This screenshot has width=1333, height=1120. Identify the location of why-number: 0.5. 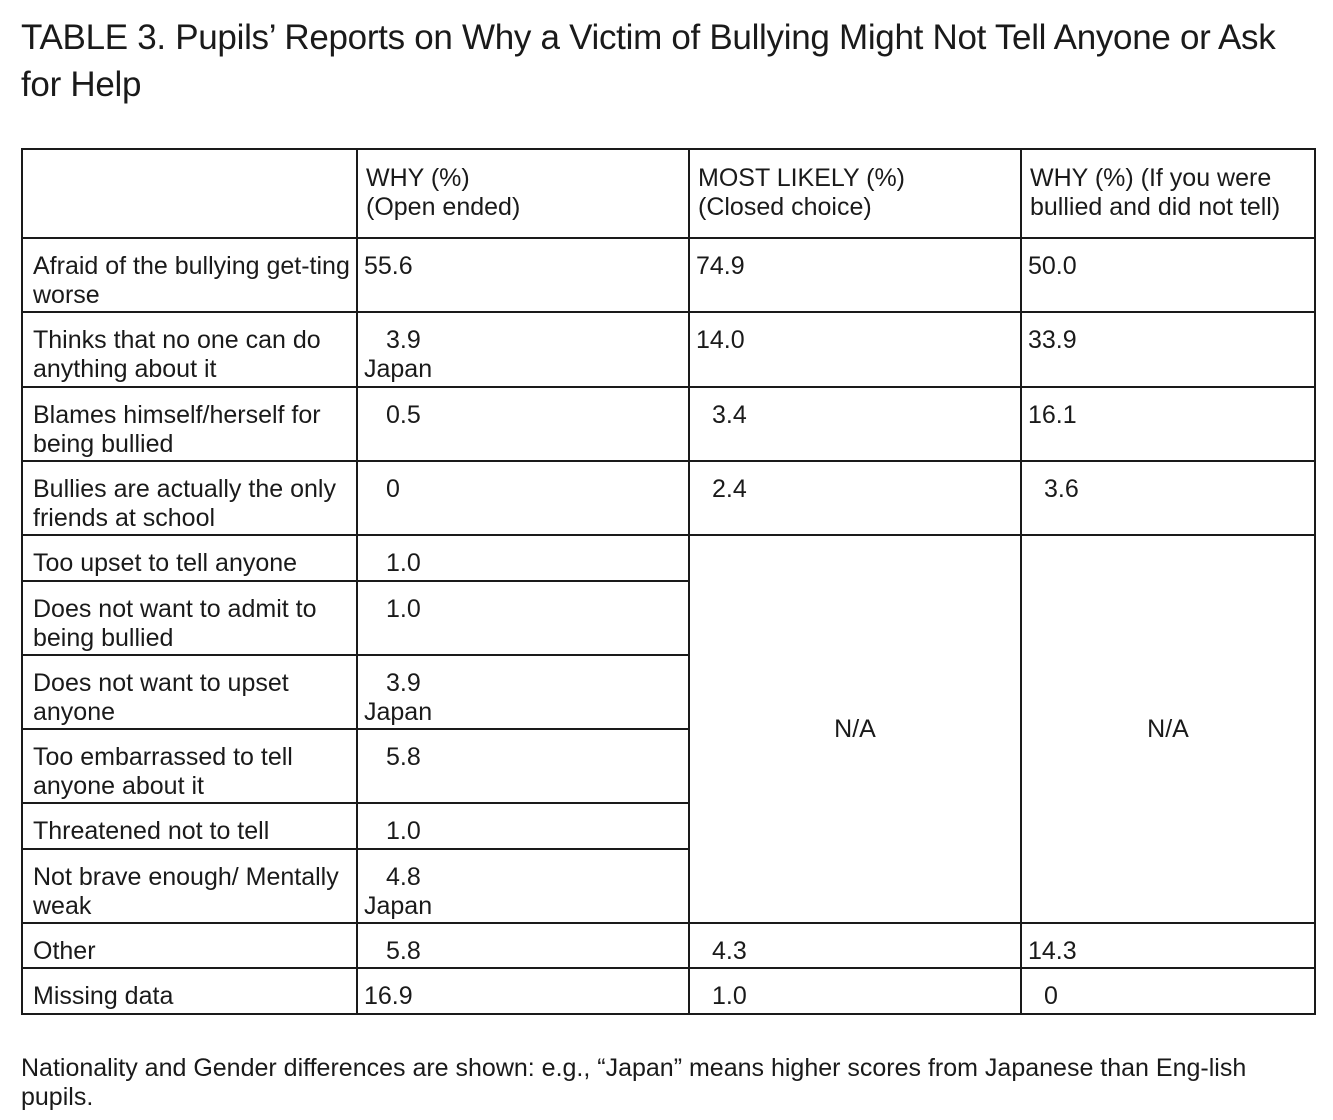
(403, 415).